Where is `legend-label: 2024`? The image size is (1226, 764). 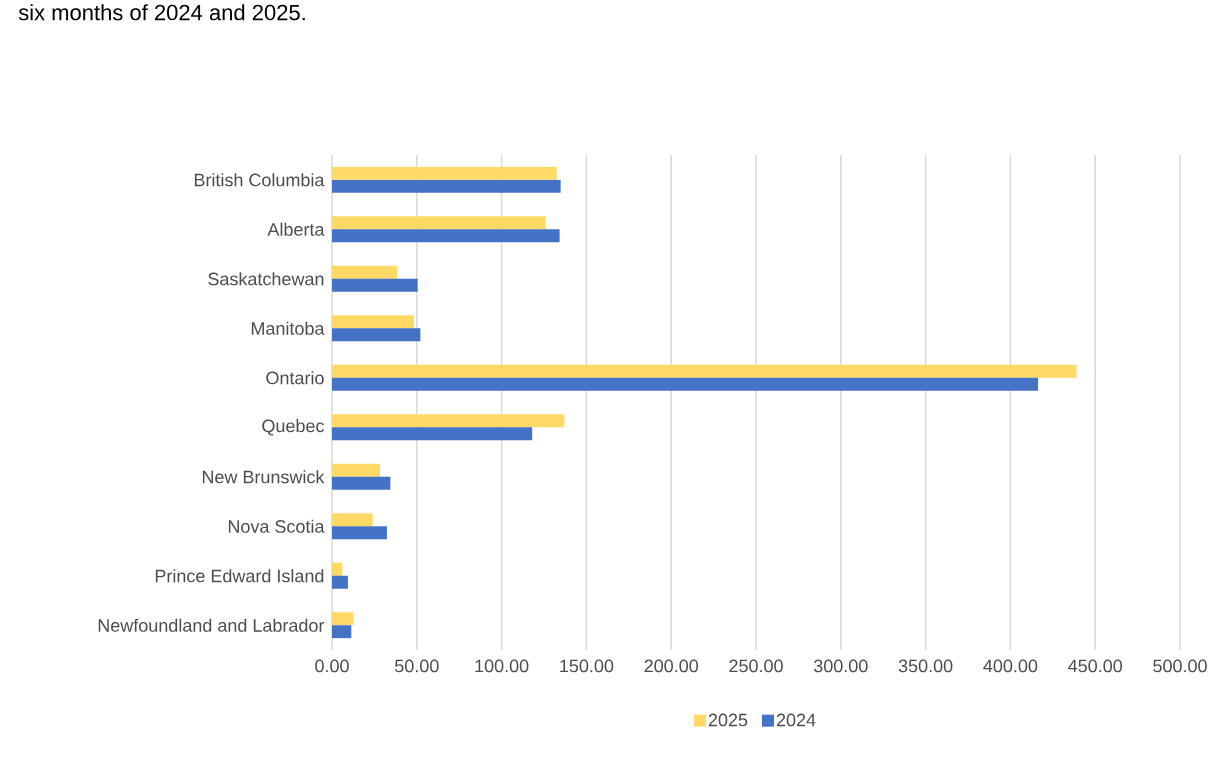 legend-label: 2024 is located at coordinates (796, 720).